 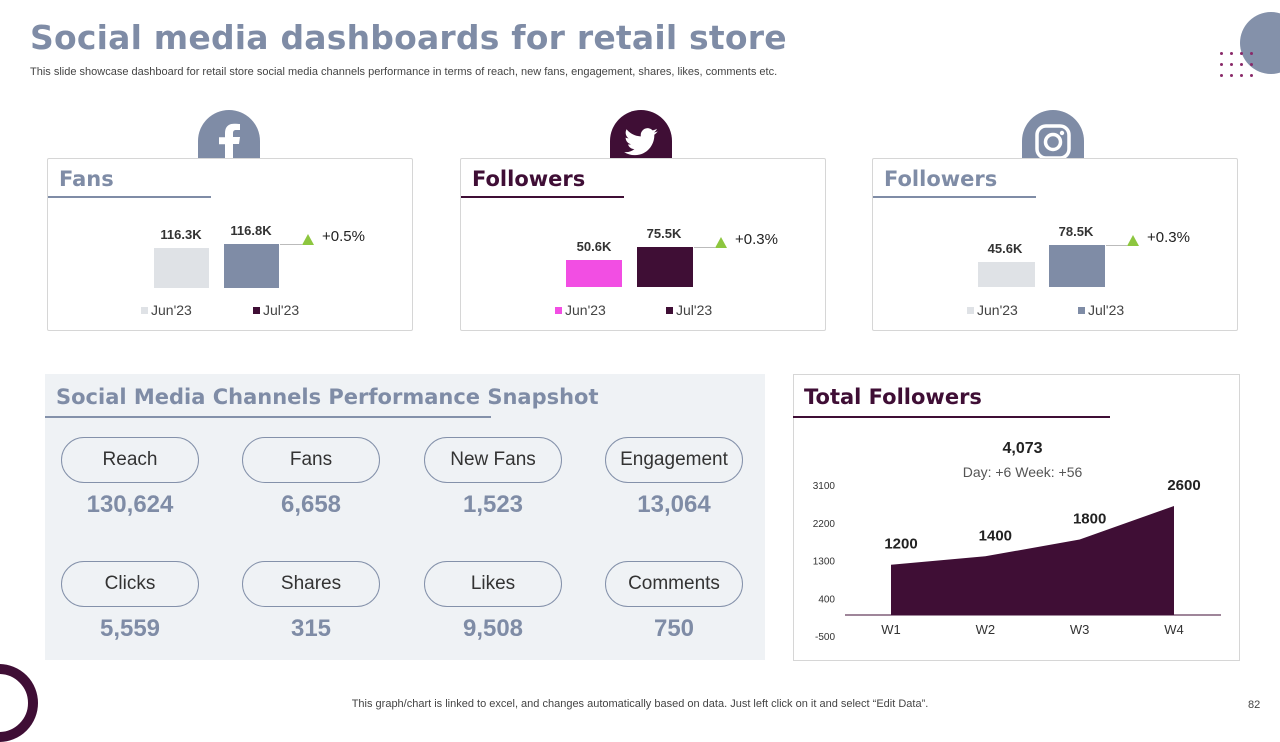 I want to click on y-tick-label: 1300, so click(x=824, y=562).